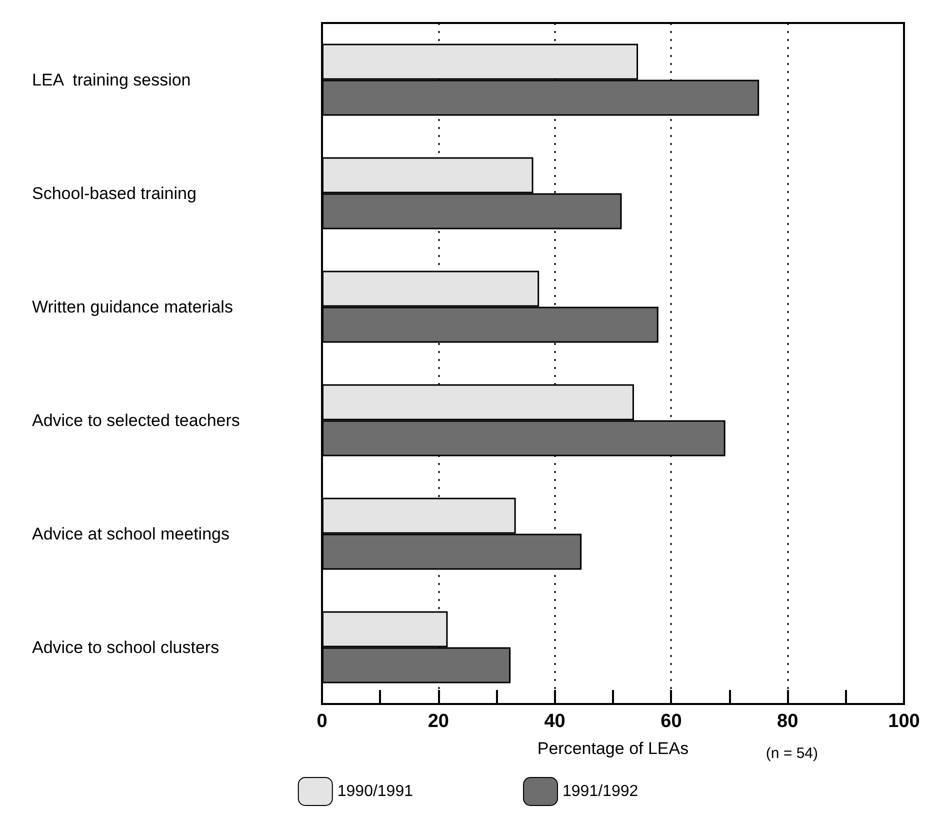  I want to click on x-axis-title: Percentage of LEAs, so click(613, 748).